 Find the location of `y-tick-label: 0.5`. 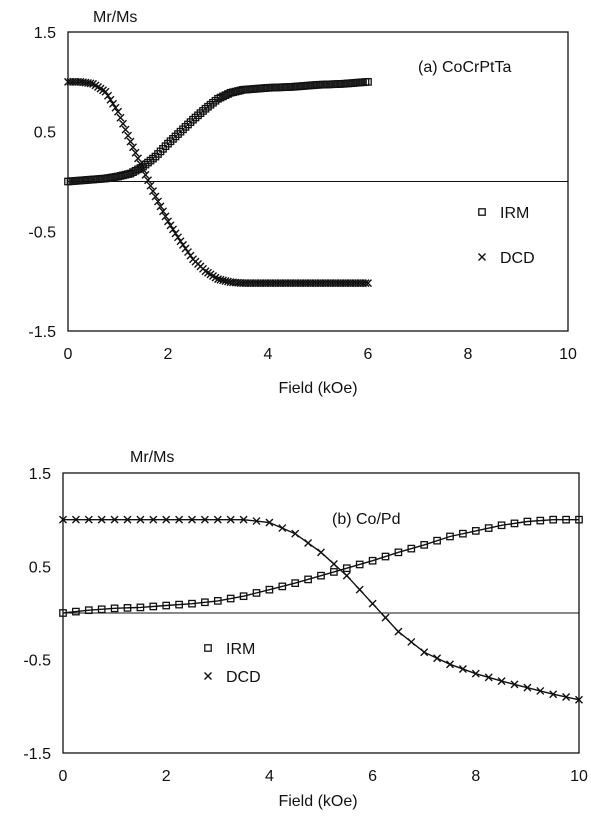

y-tick-label: 0.5 is located at coordinates (45, 133).